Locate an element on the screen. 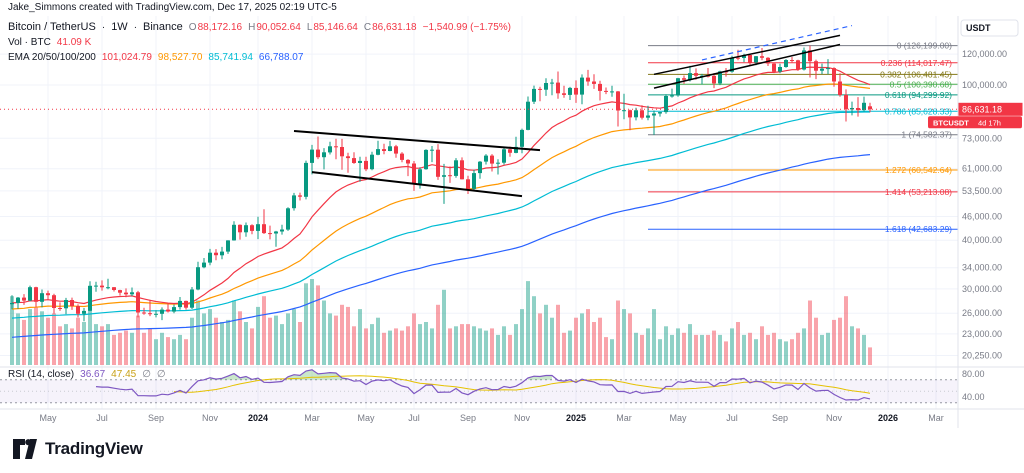 The image size is (1024, 473). low-pair: L 85,146.64 is located at coordinates (332, 27).